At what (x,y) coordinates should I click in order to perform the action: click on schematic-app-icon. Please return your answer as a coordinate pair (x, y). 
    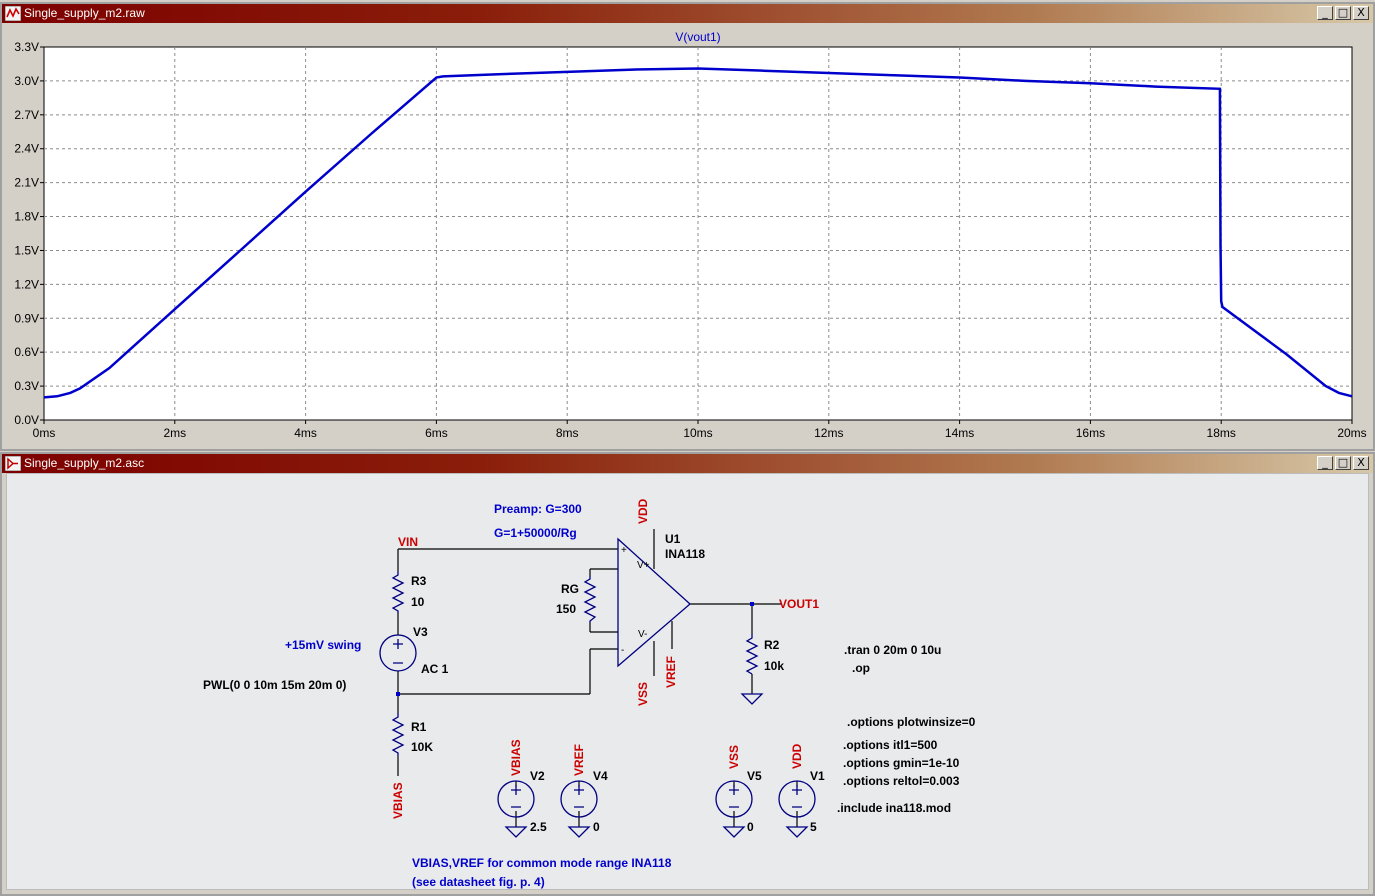
    Looking at the image, I should click on (13, 463).